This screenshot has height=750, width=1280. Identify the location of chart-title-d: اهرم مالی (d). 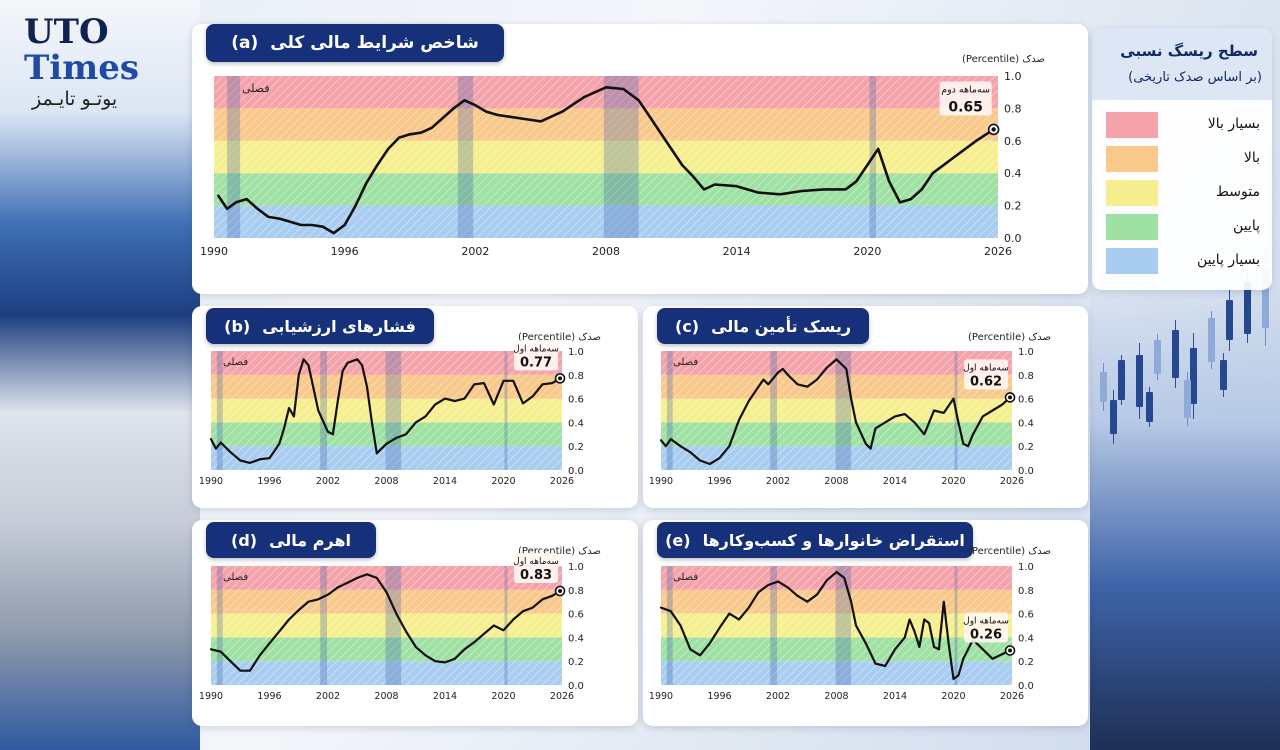
(291, 540).